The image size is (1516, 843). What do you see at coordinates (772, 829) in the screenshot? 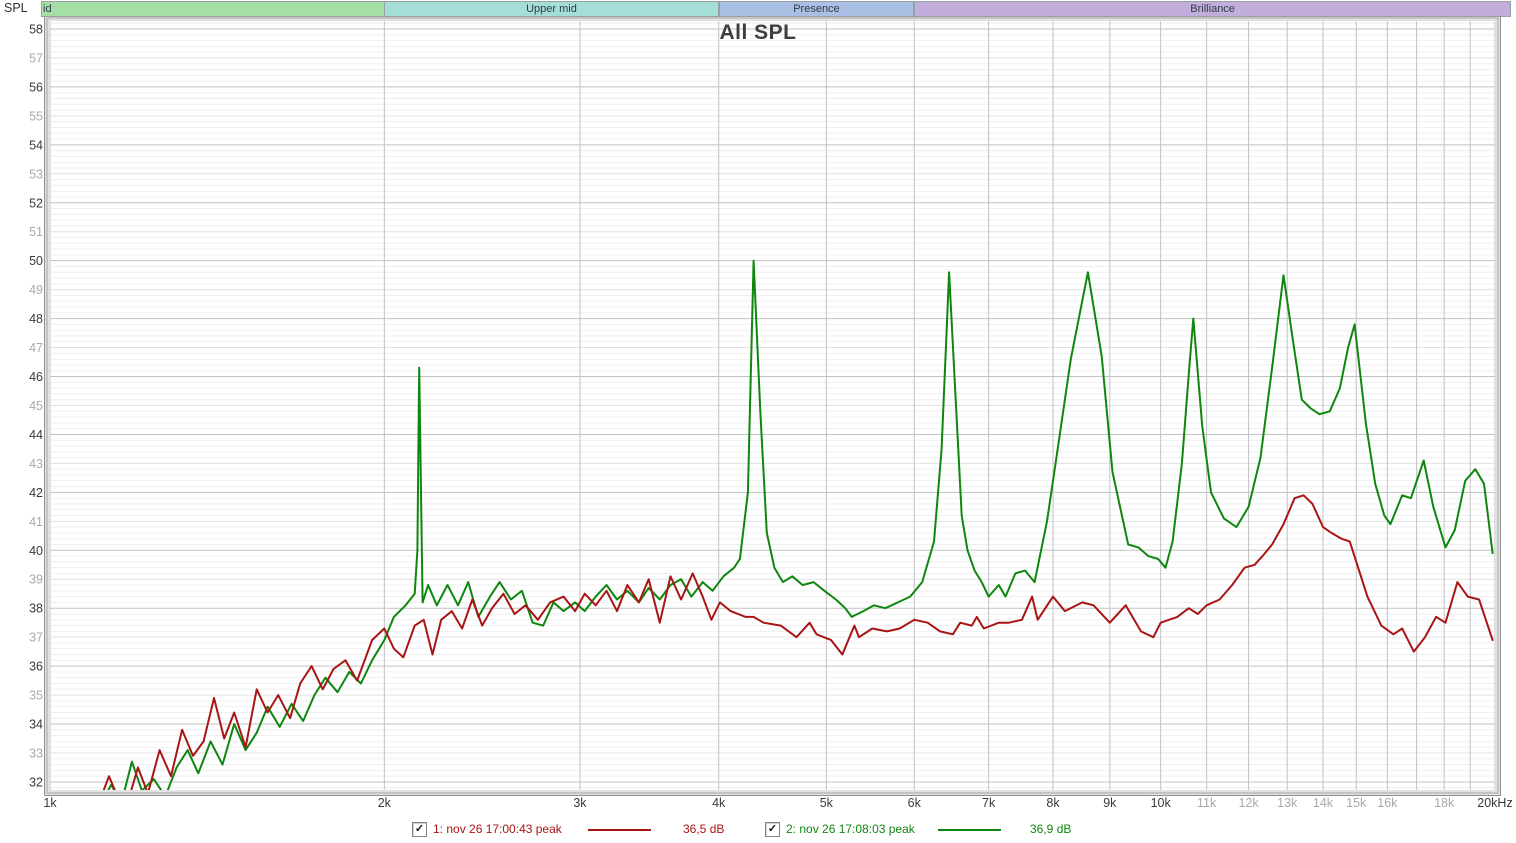
I see `trace2-checkbox: ✓` at bounding box center [772, 829].